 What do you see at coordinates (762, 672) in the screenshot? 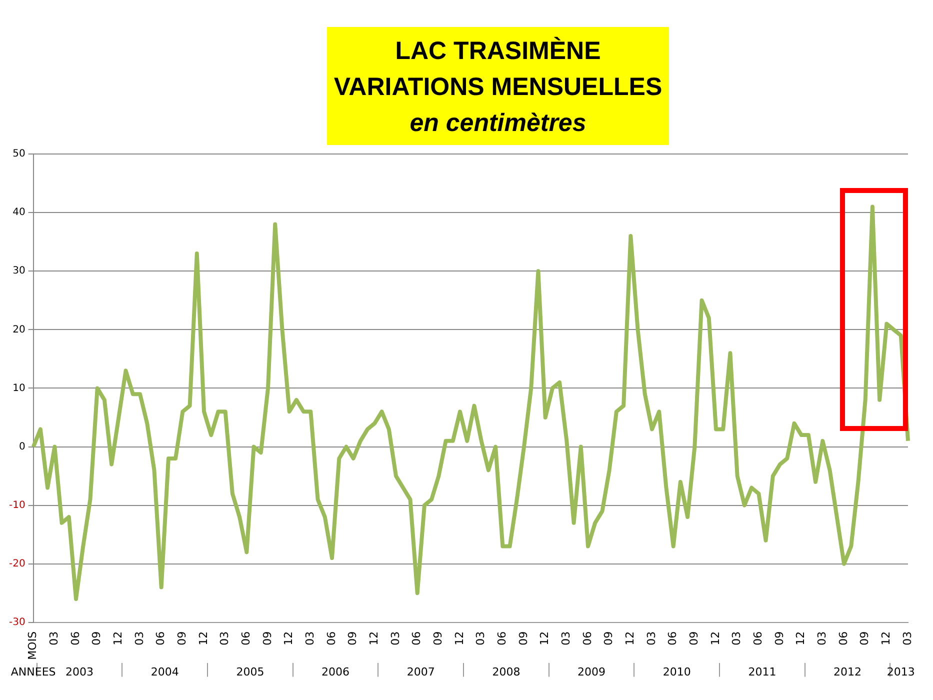
I see `text: 2011` at bounding box center [762, 672].